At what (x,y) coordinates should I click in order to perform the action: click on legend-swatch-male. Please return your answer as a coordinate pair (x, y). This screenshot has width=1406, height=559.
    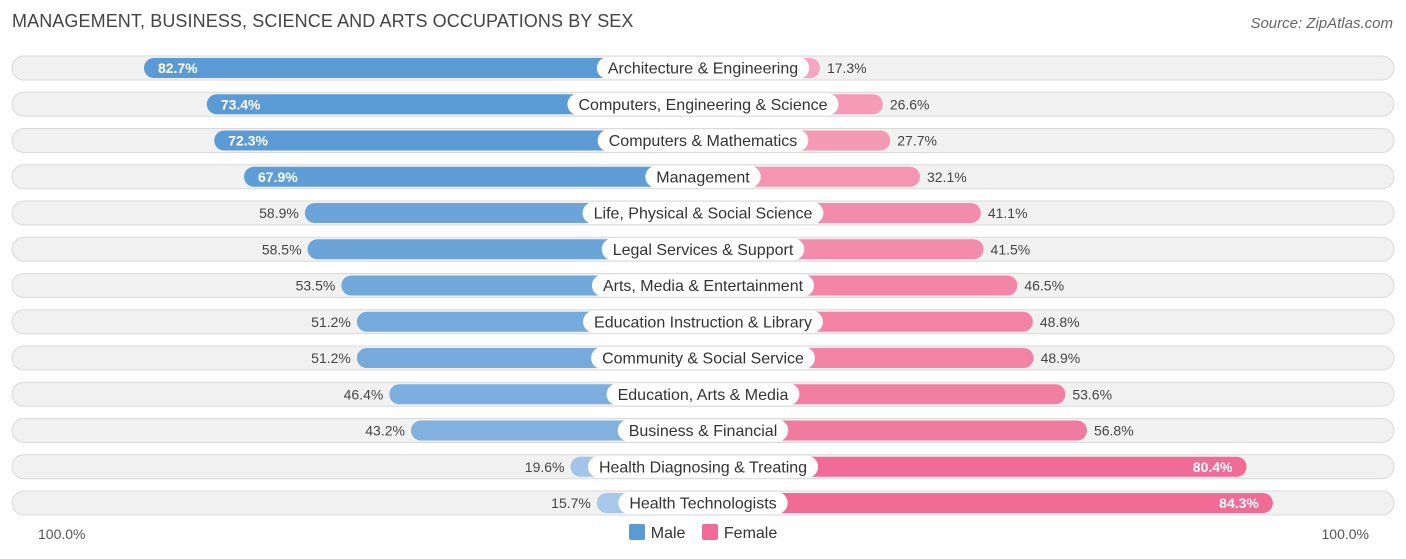
    Looking at the image, I should click on (636, 532).